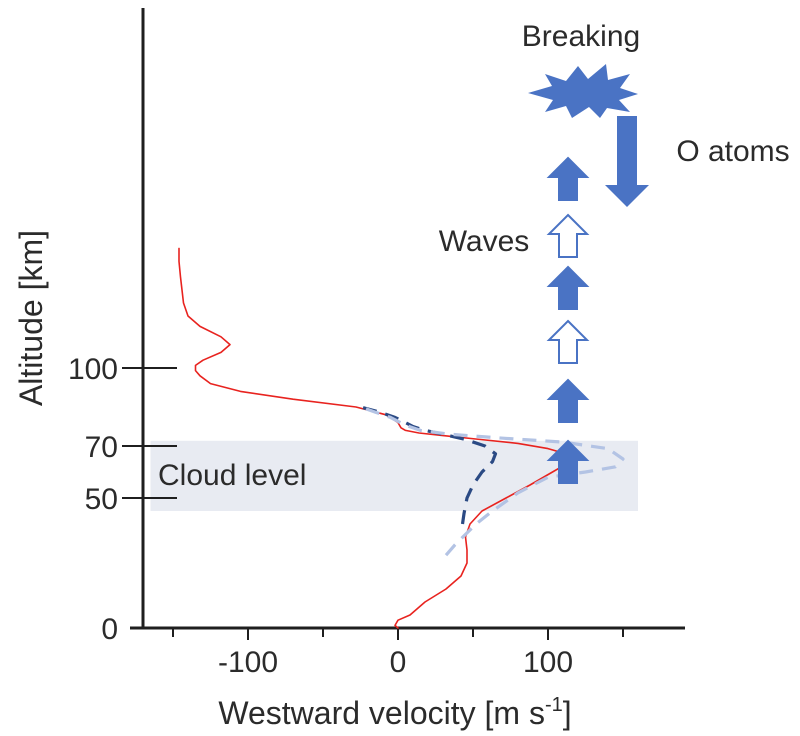 The image size is (800, 736). Describe the element at coordinates (101, 499) in the screenshot. I see `y-tick-label: 50` at that location.